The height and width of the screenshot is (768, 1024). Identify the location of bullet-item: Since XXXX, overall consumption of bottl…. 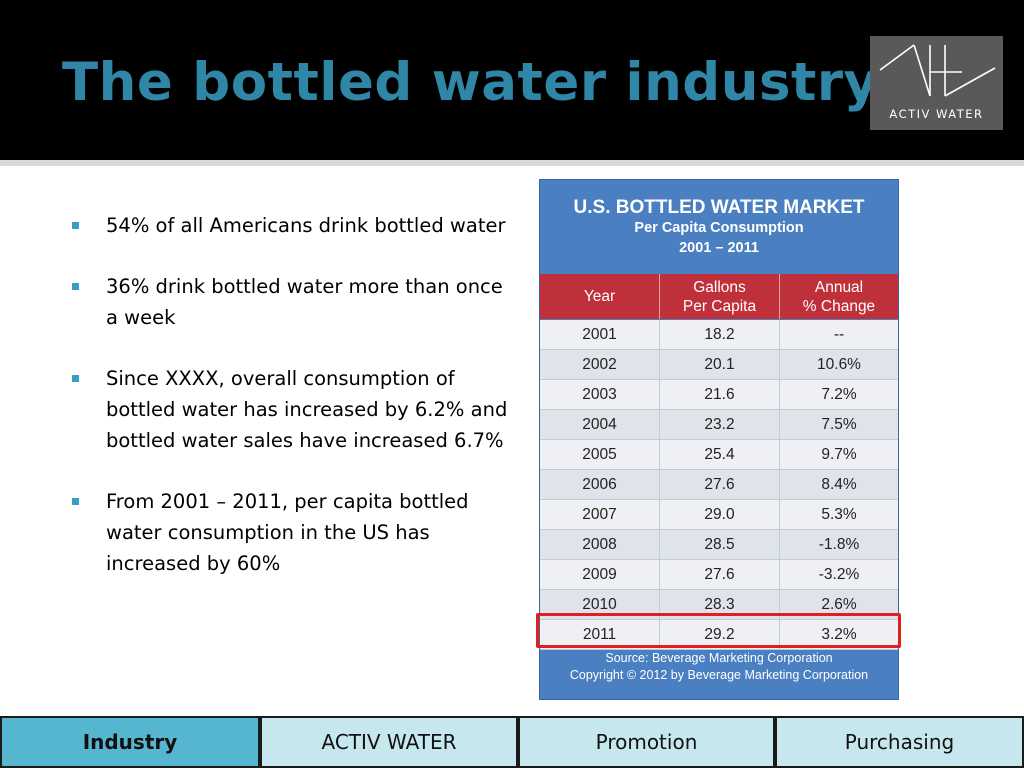
(290, 409).